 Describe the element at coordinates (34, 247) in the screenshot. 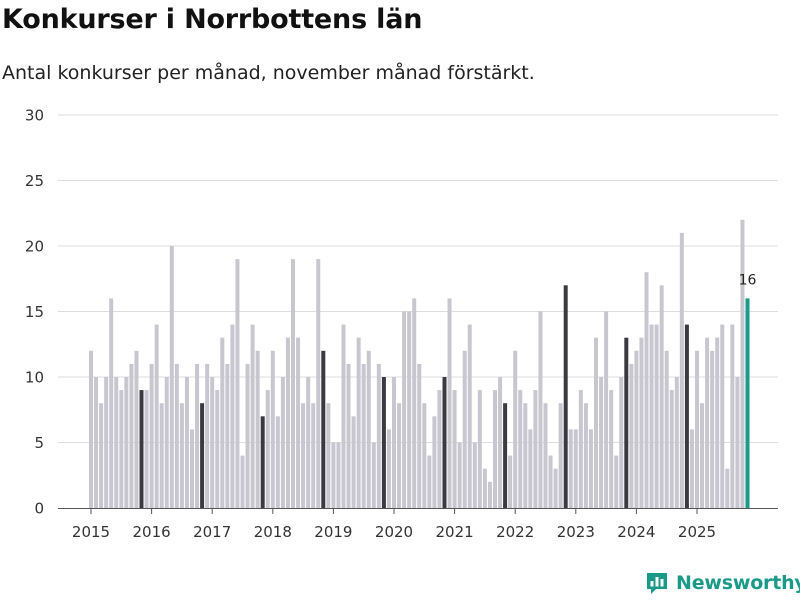

I see `y-tick-label: 20` at that location.